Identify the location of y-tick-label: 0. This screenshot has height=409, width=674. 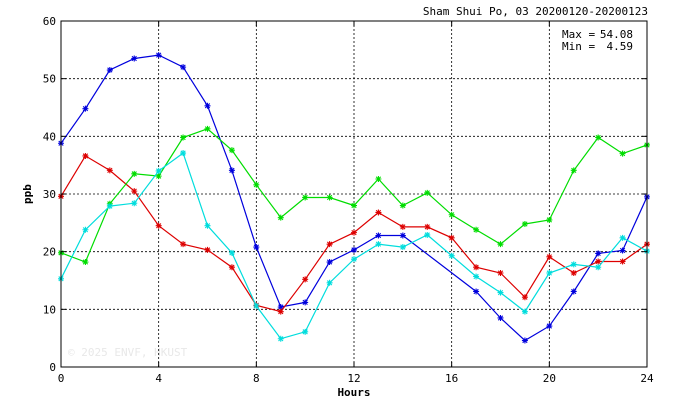
(52, 367).